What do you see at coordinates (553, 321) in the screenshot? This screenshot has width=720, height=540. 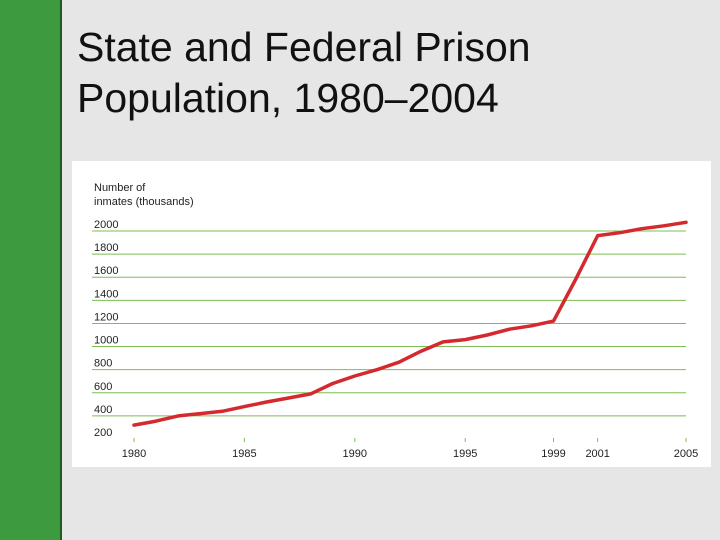 I see `data-point-1999` at bounding box center [553, 321].